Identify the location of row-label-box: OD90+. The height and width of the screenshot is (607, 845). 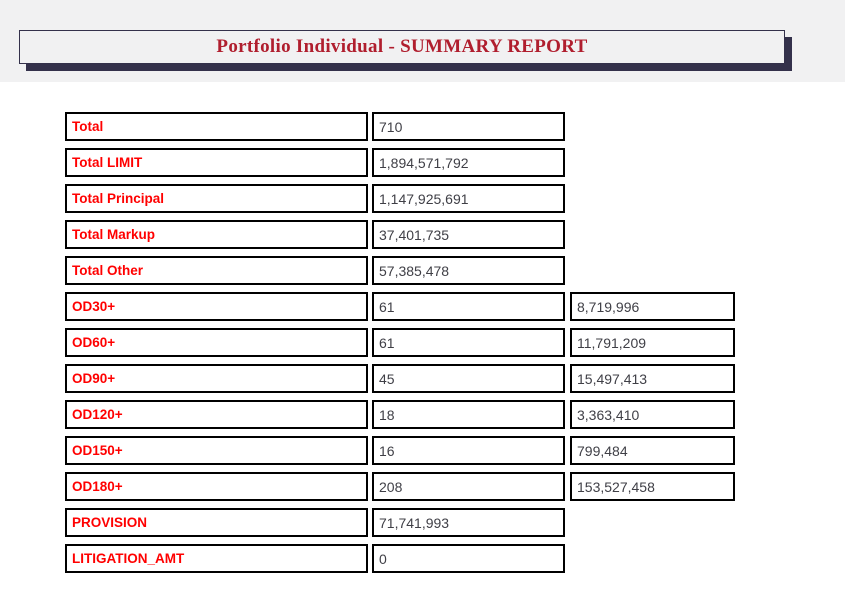
(216, 378).